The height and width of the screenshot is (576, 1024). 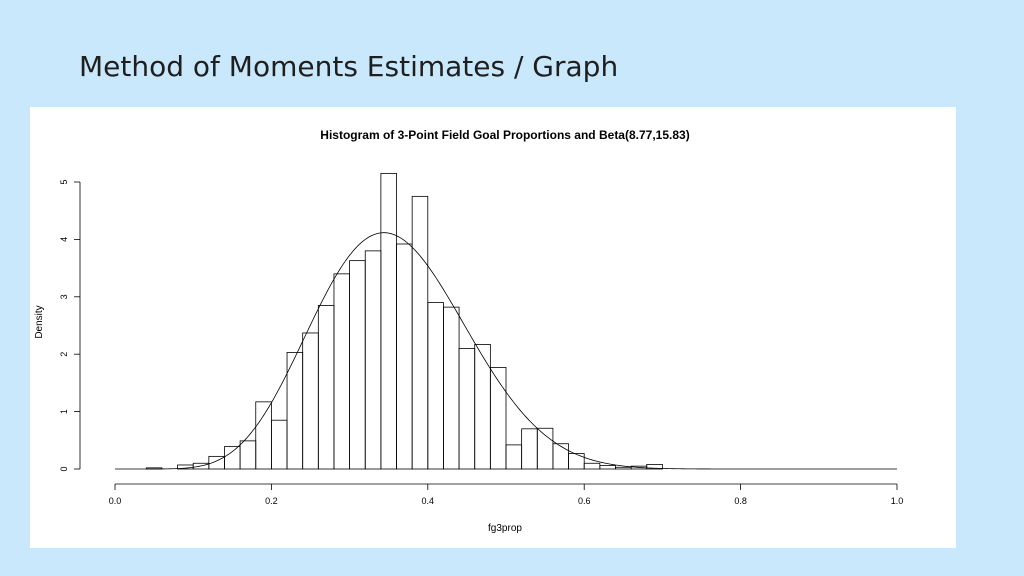 What do you see at coordinates (115, 501) in the screenshot?
I see `x-tick-label: 0.0` at bounding box center [115, 501].